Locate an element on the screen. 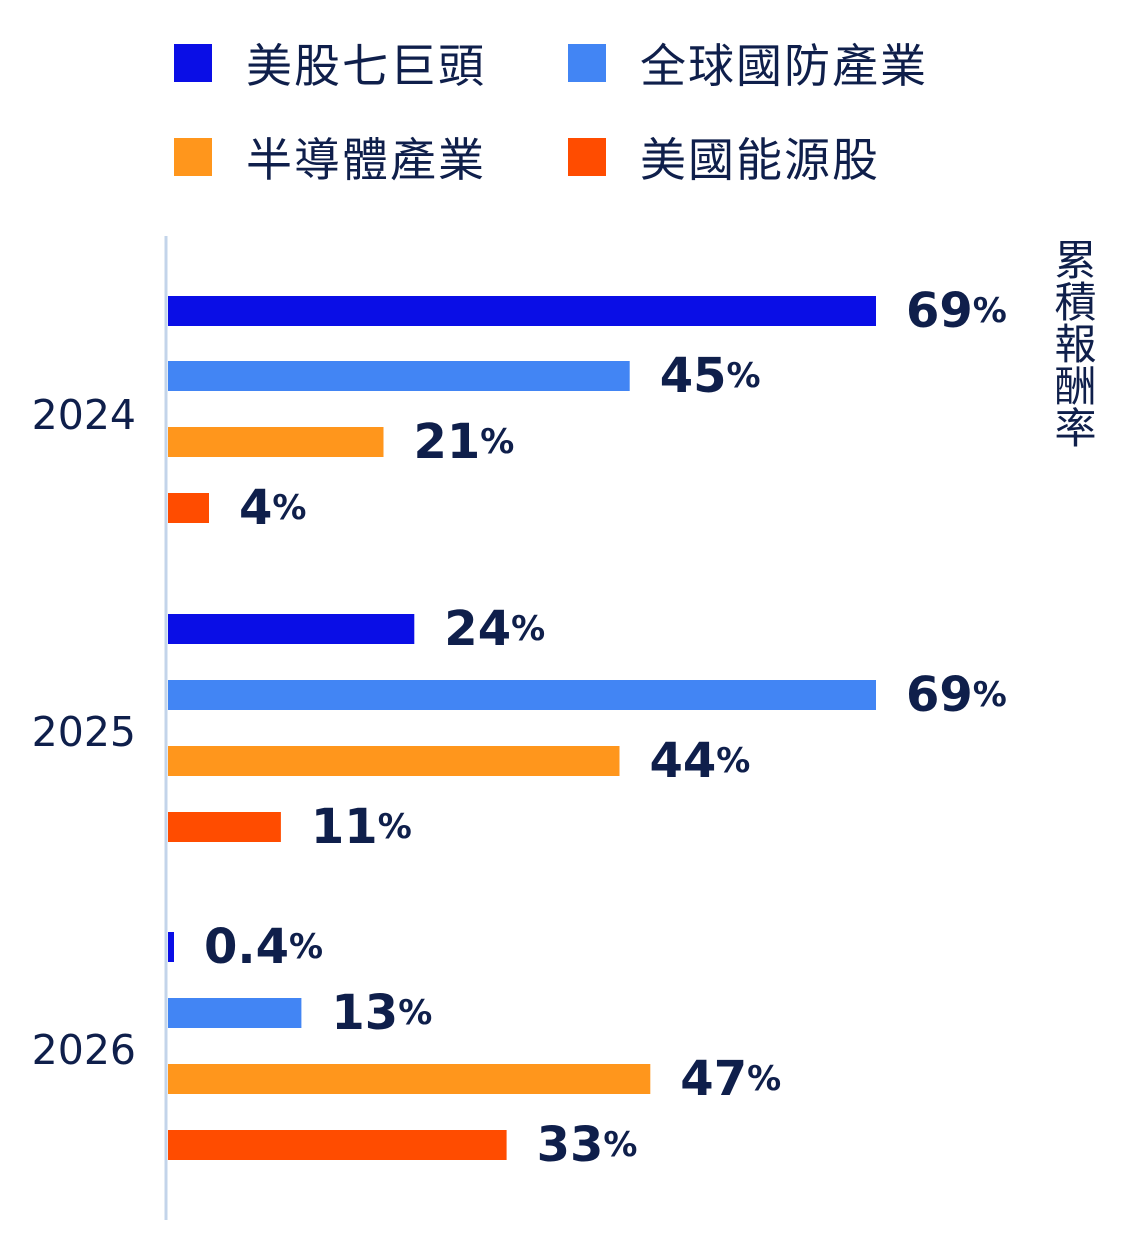  data-label-value: 11 is located at coordinates (344, 827).